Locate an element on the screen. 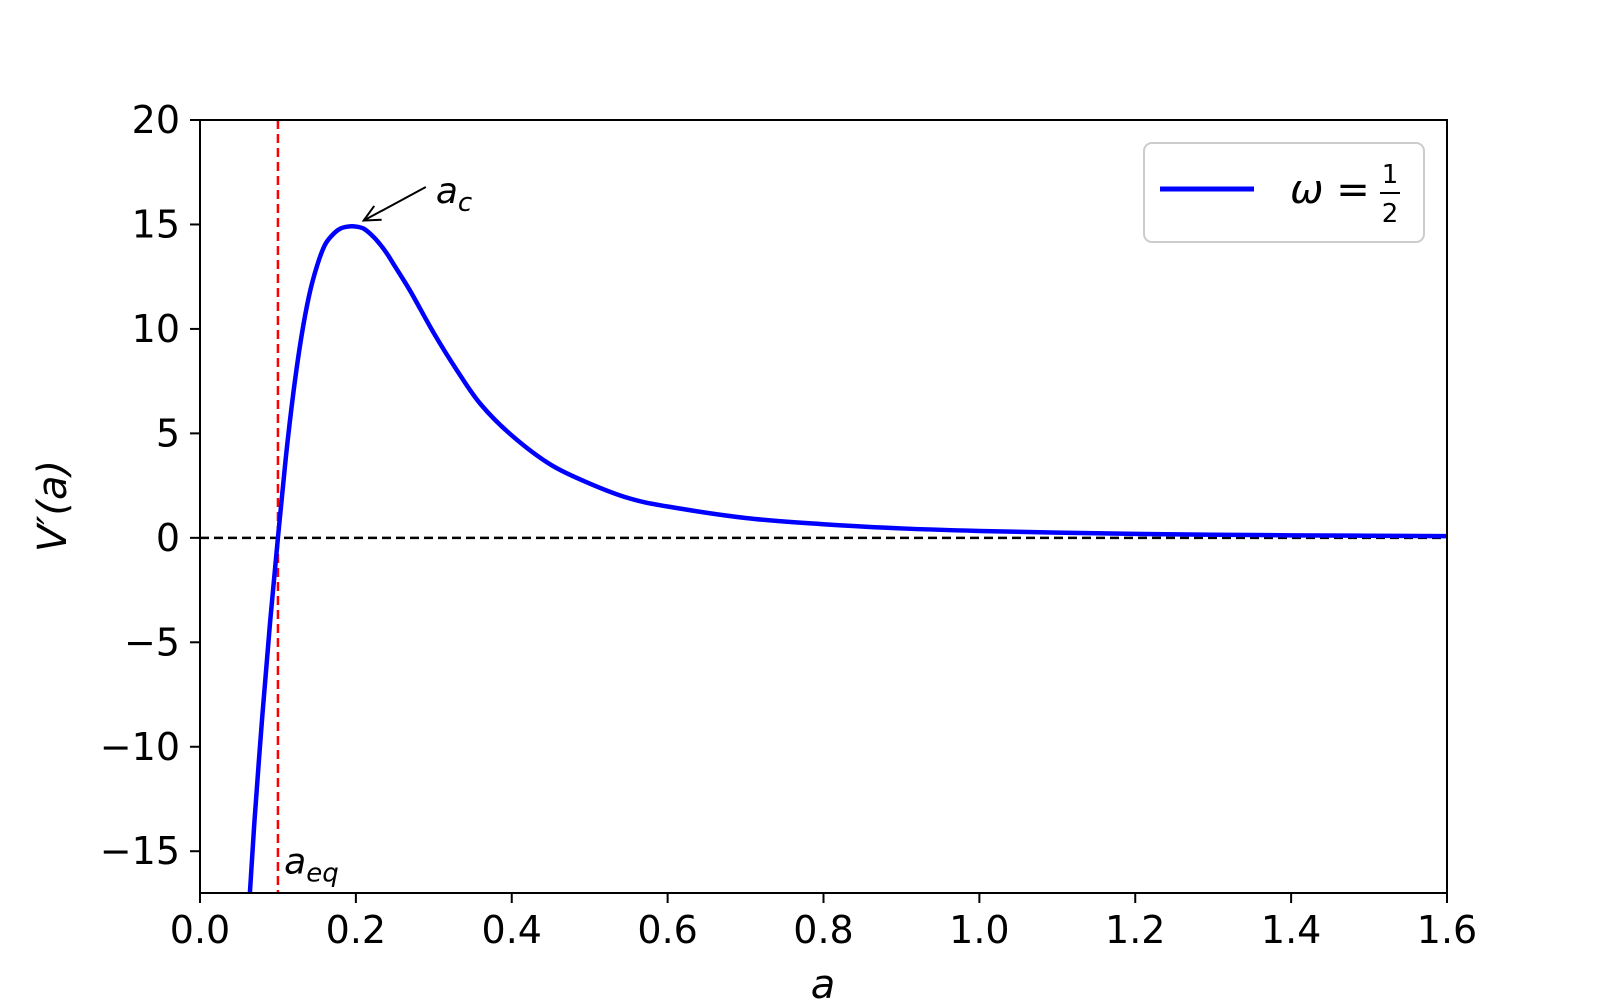 The image size is (1600, 1000). x-tick-label: 1.6 is located at coordinates (1447, 930).